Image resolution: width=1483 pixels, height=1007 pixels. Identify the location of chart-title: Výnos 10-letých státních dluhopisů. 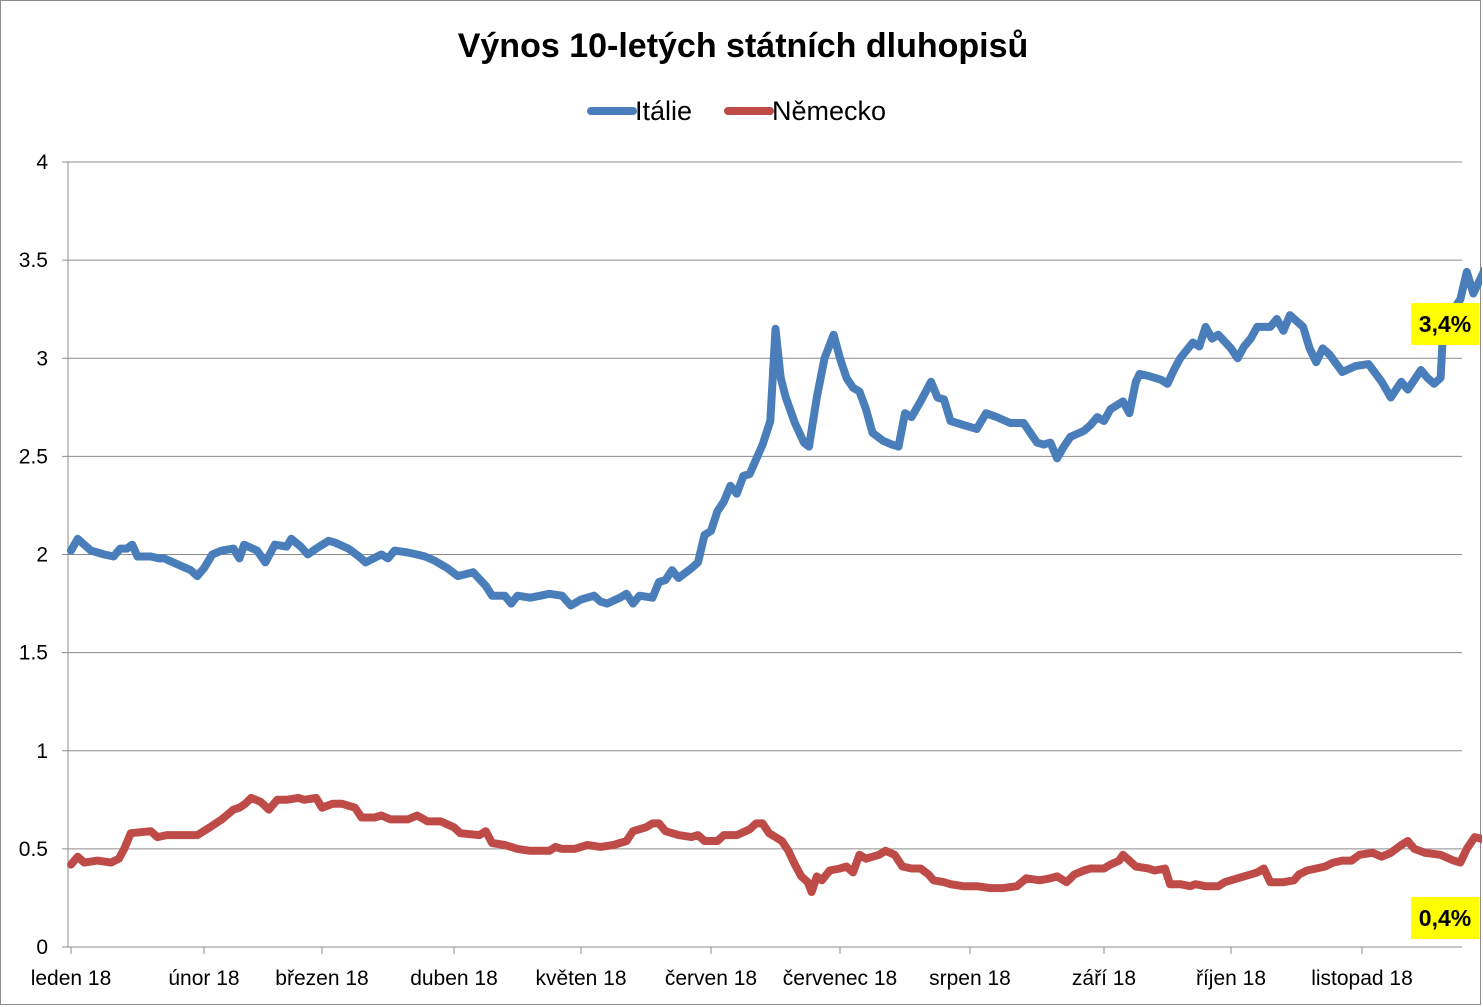
(743, 46).